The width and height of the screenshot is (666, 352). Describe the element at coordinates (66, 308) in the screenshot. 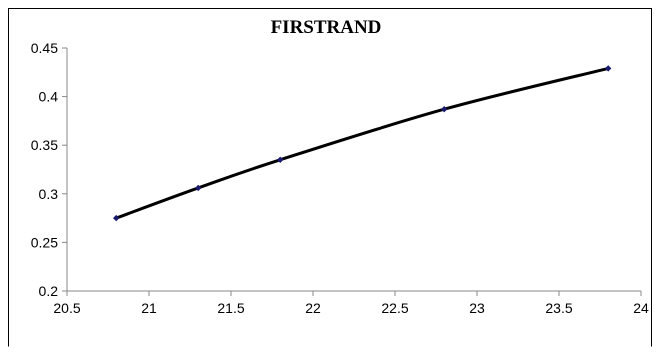

I see `x-tick-label: 20.5` at that location.